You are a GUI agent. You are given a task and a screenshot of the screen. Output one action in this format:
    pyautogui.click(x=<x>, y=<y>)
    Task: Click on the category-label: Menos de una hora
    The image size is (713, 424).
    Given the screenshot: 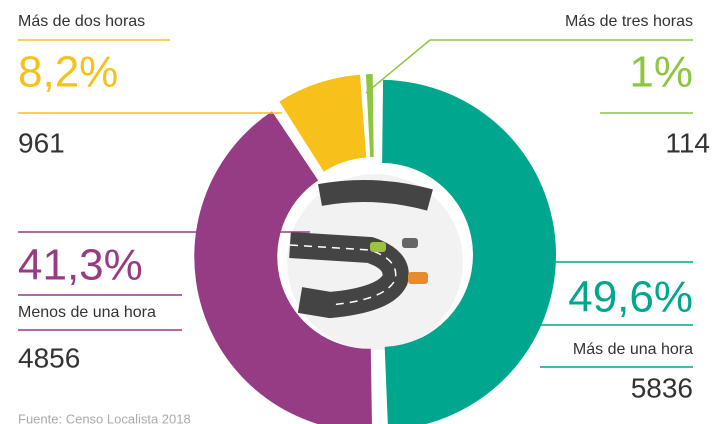 What is the action you would take?
    pyautogui.click(x=87, y=312)
    